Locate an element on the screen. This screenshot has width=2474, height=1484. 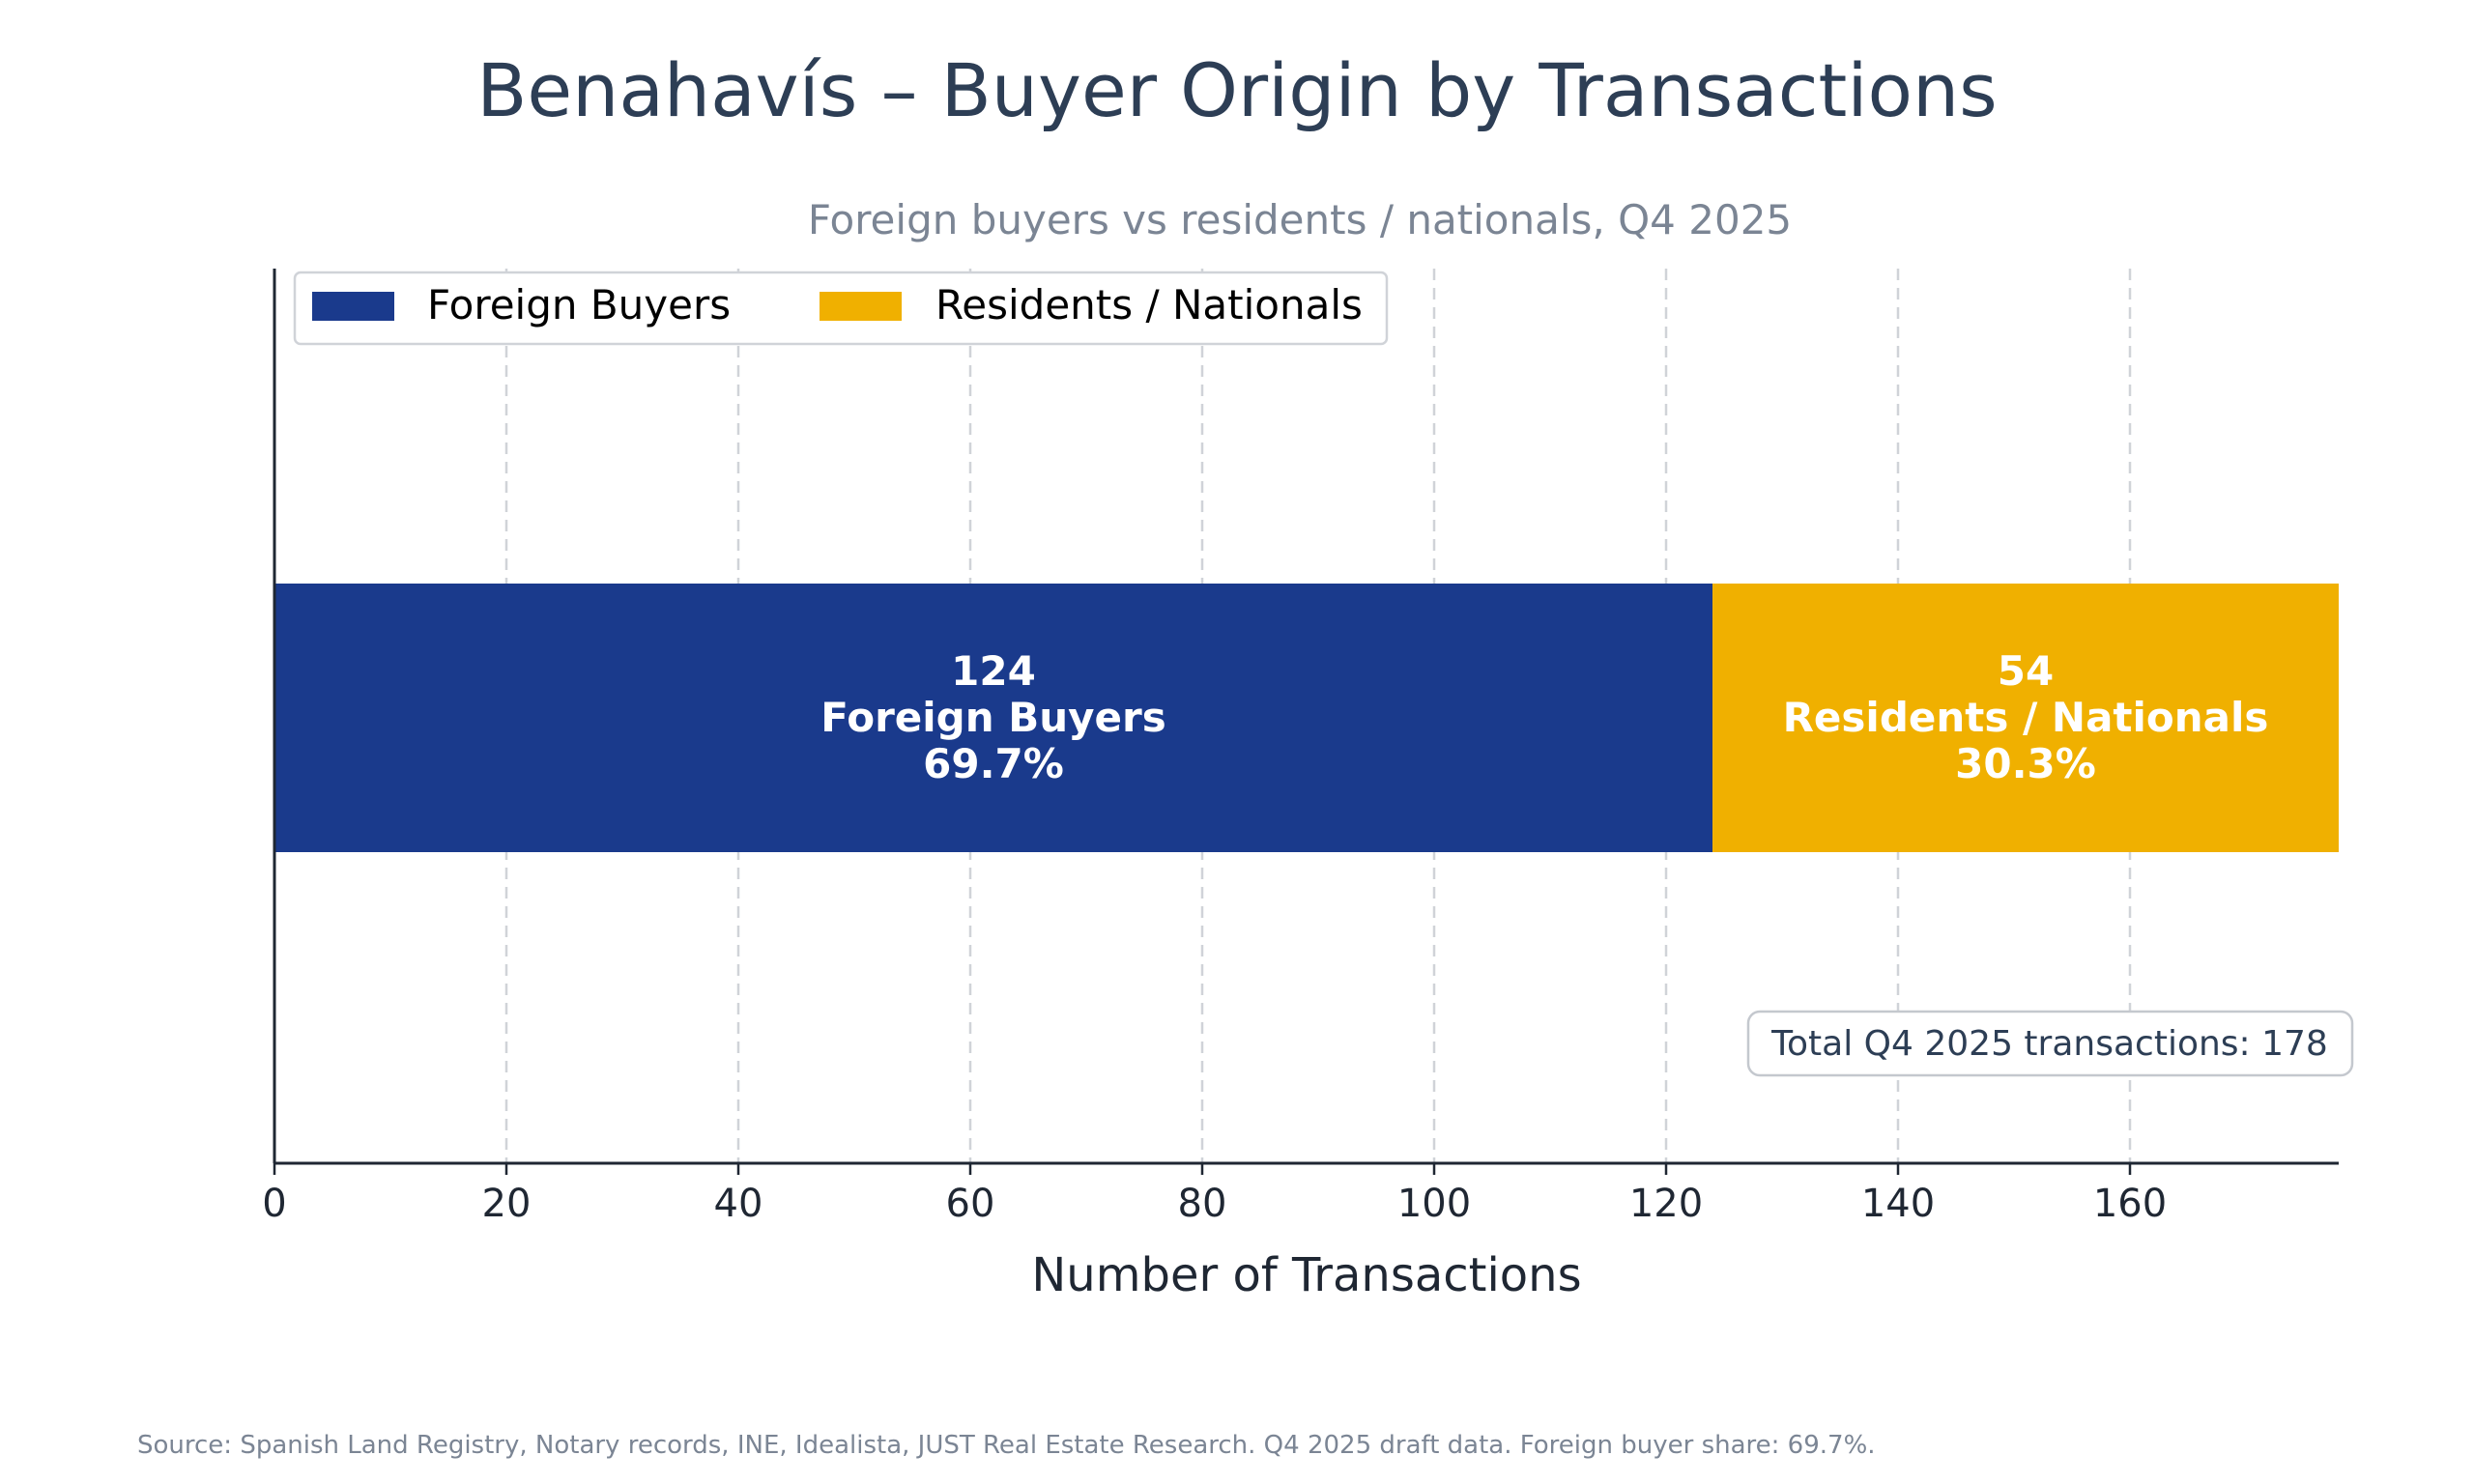
legend-swatch-residents-nationals is located at coordinates (861, 306).